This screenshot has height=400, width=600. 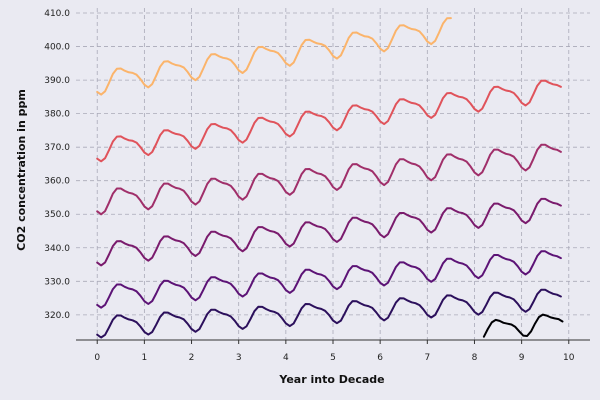 What do you see at coordinates (21, 170) in the screenshot?
I see `y-axis-label: CO2 concentration in ppm` at bounding box center [21, 170].